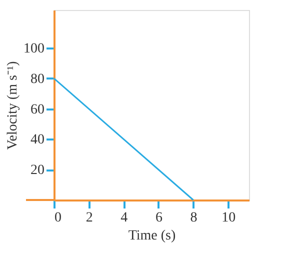 This screenshot has width=295, height=269. What do you see at coordinates (58, 218) in the screenshot?
I see `x-tick-label: 0` at bounding box center [58, 218].